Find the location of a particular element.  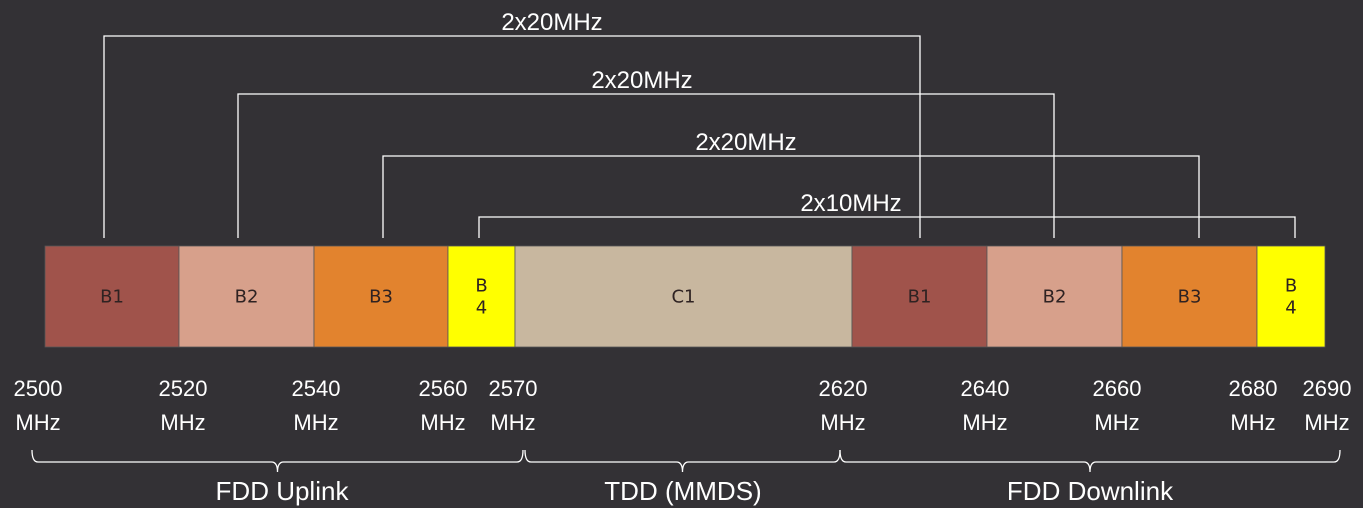

segment-label: FDD Uplink is located at coordinates (283, 491).